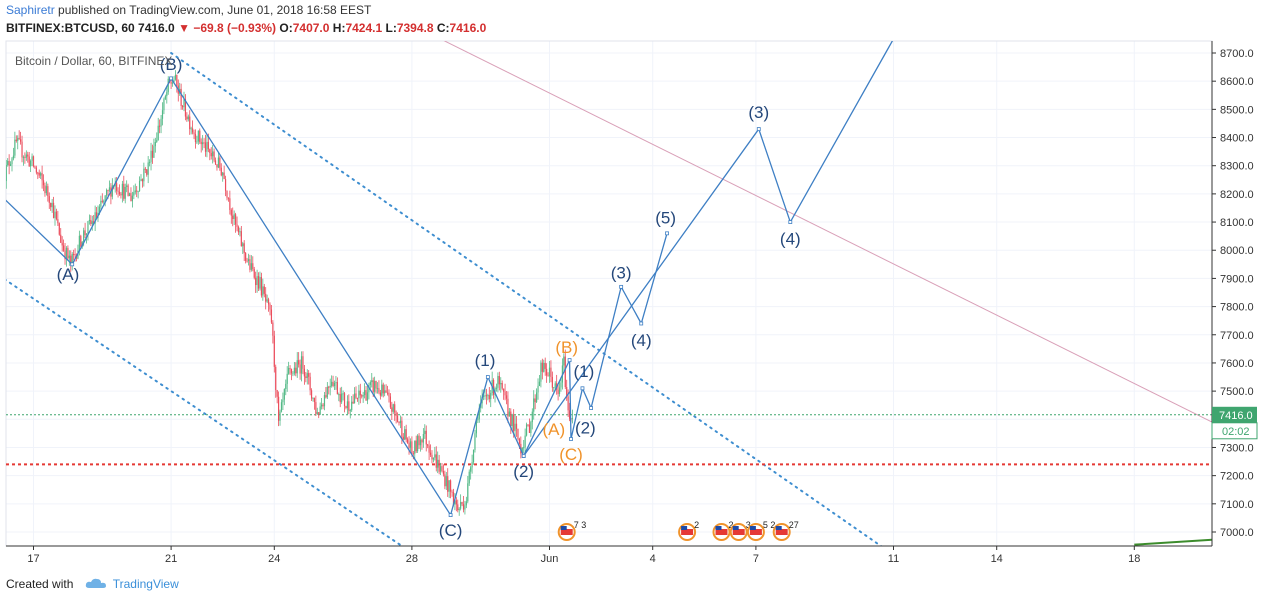 Image resolution: width=1270 pixels, height=603 pixels. Describe the element at coordinates (95, 583) in the screenshot. I see `tradingview-cloud-icon` at that location.